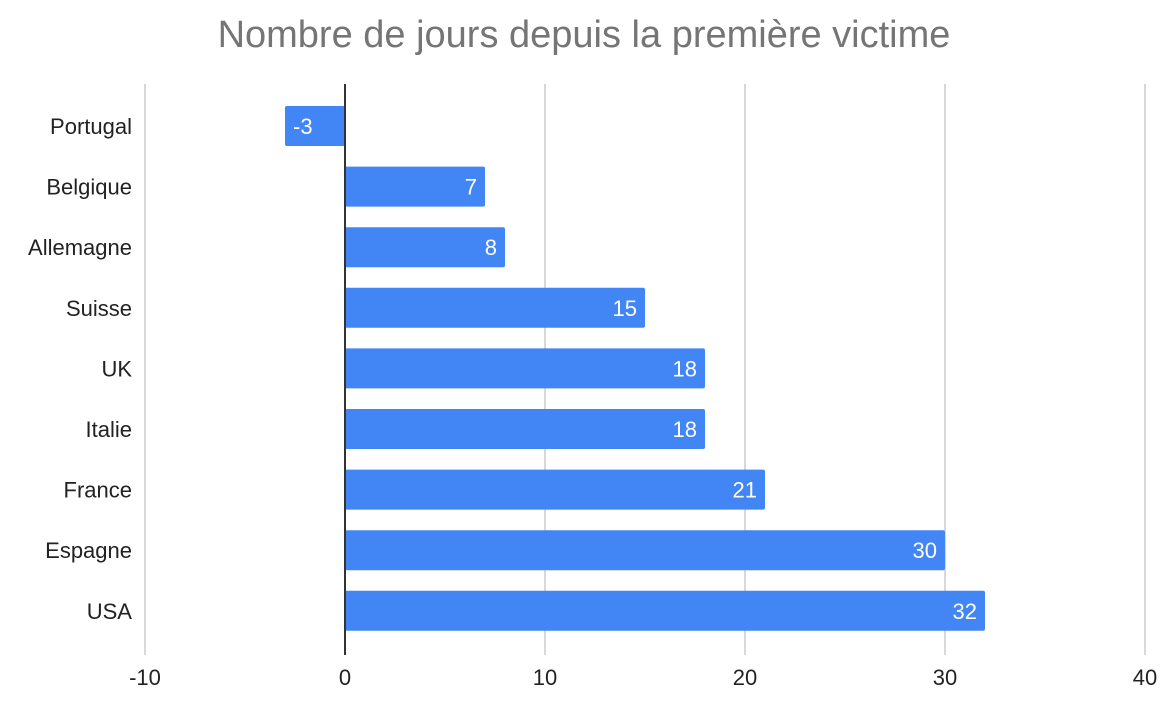 This screenshot has height=706, width=1168. Describe the element at coordinates (1145, 677) in the screenshot. I see `x-tick-label: 40` at that location.